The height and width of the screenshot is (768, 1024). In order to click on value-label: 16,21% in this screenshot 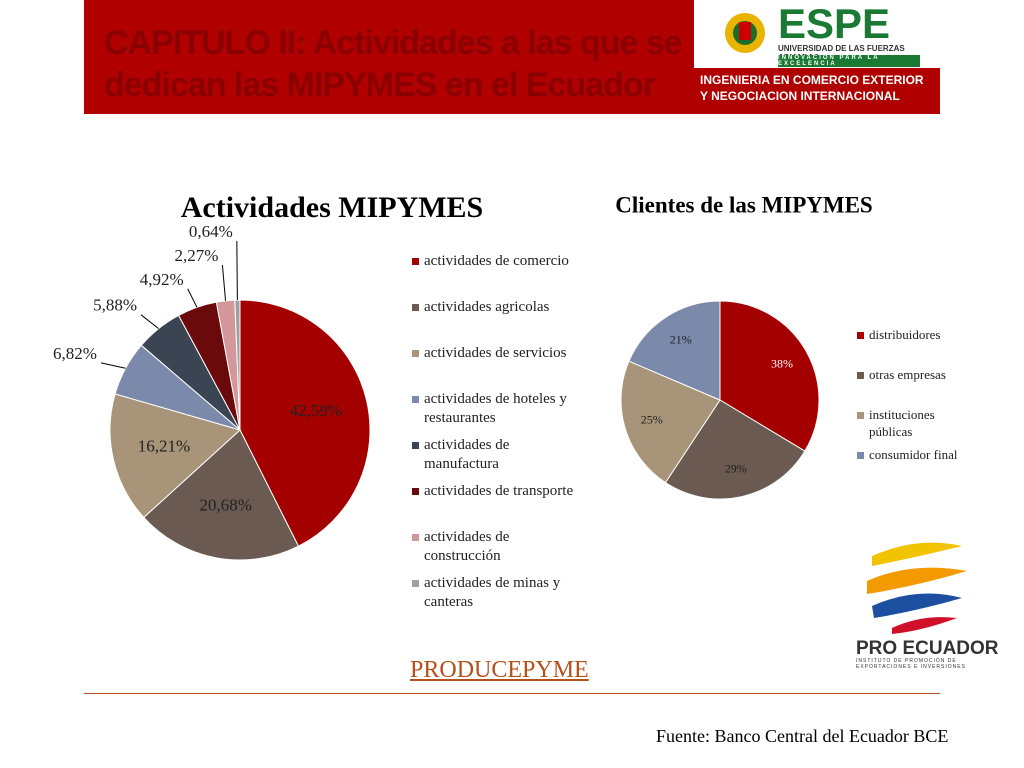, I will do `click(164, 446)`.